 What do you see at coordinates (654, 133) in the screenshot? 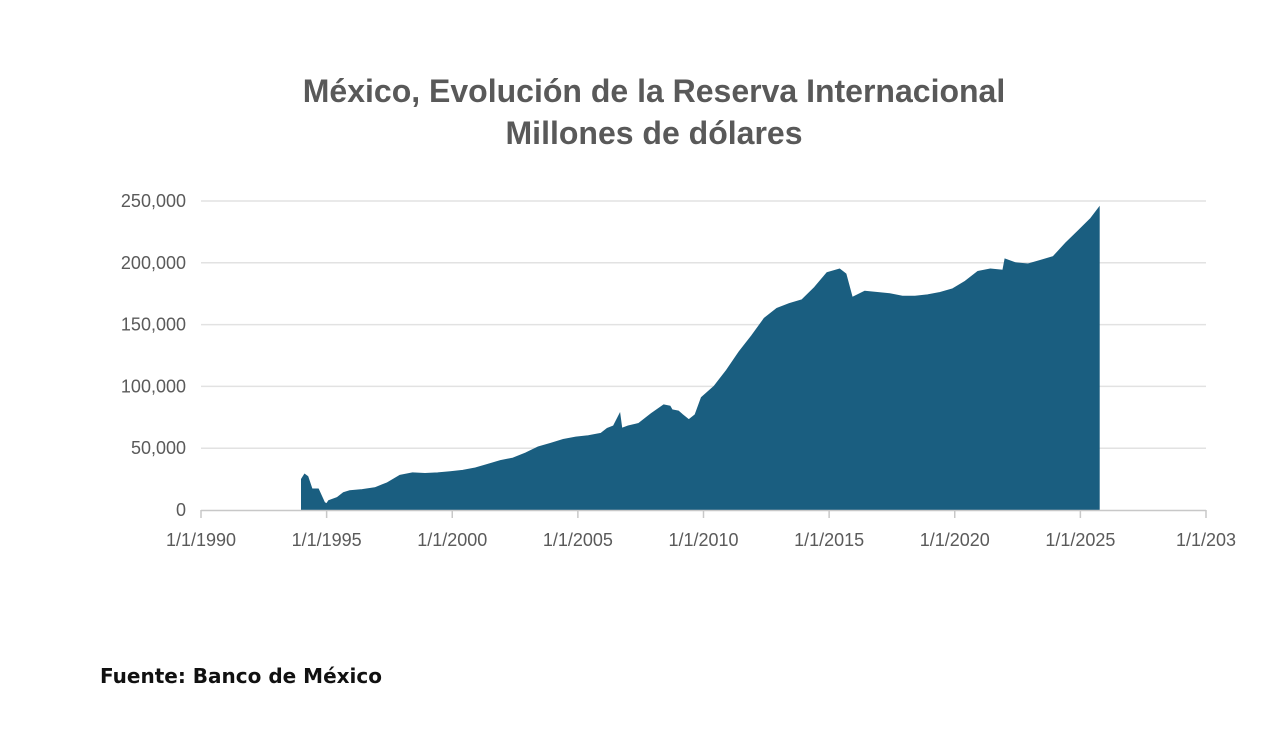
I see `chart-subtitle: Millones de dólares` at bounding box center [654, 133].